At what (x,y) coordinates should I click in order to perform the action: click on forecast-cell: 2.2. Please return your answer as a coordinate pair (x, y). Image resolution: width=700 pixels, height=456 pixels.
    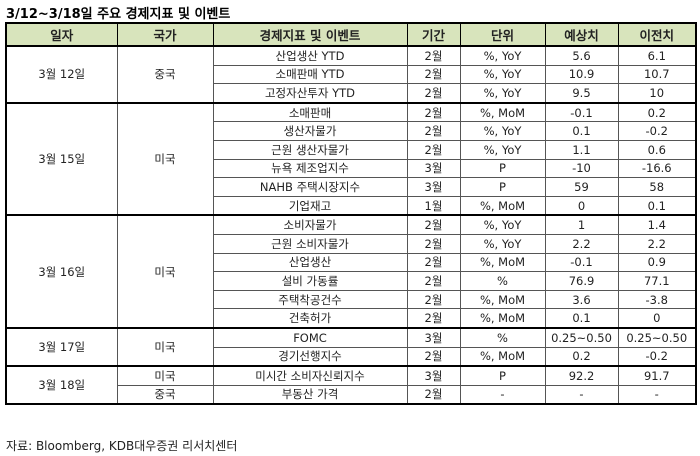
    Looking at the image, I should click on (581, 243).